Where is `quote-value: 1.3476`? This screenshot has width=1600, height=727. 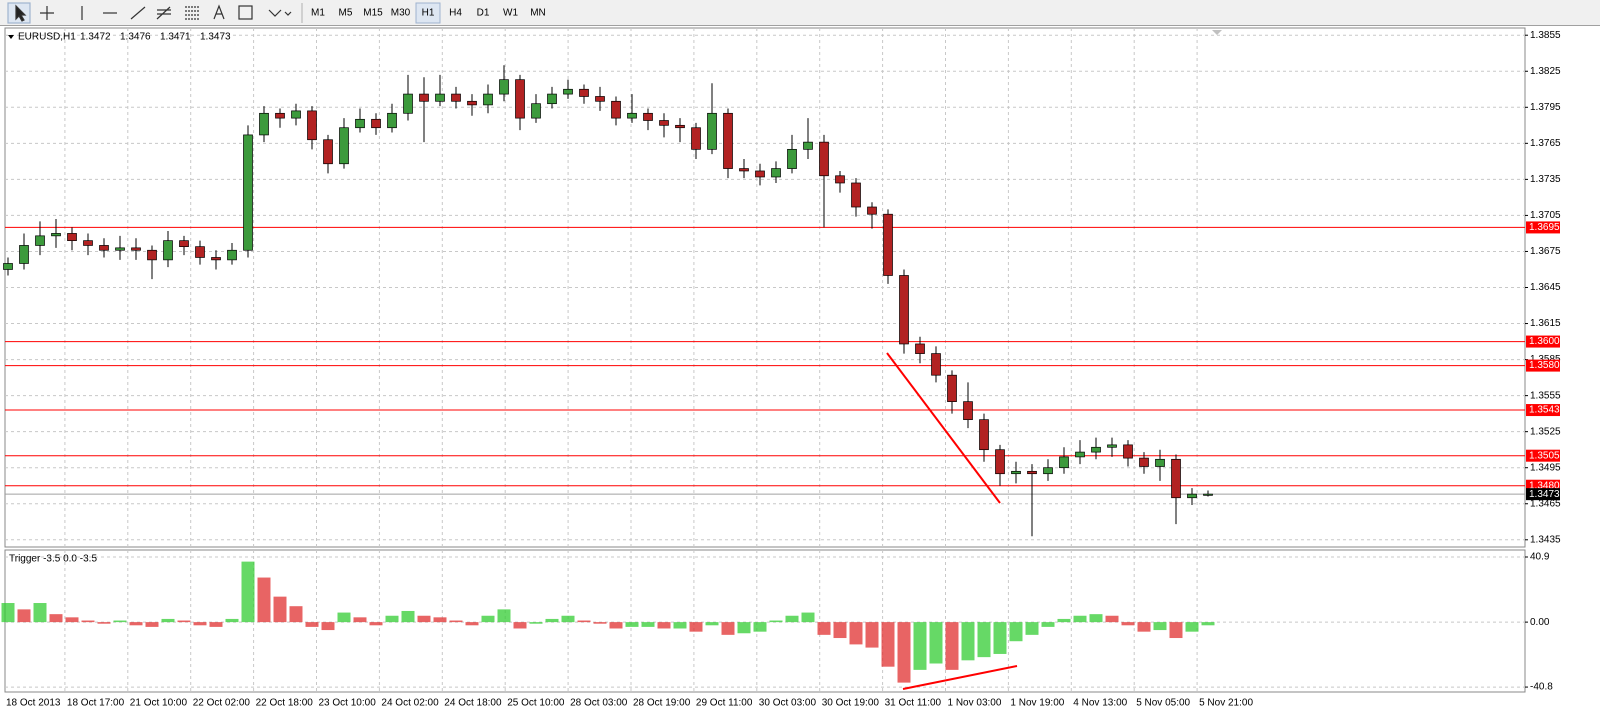 quote-value: 1.3476 is located at coordinates (135, 37).